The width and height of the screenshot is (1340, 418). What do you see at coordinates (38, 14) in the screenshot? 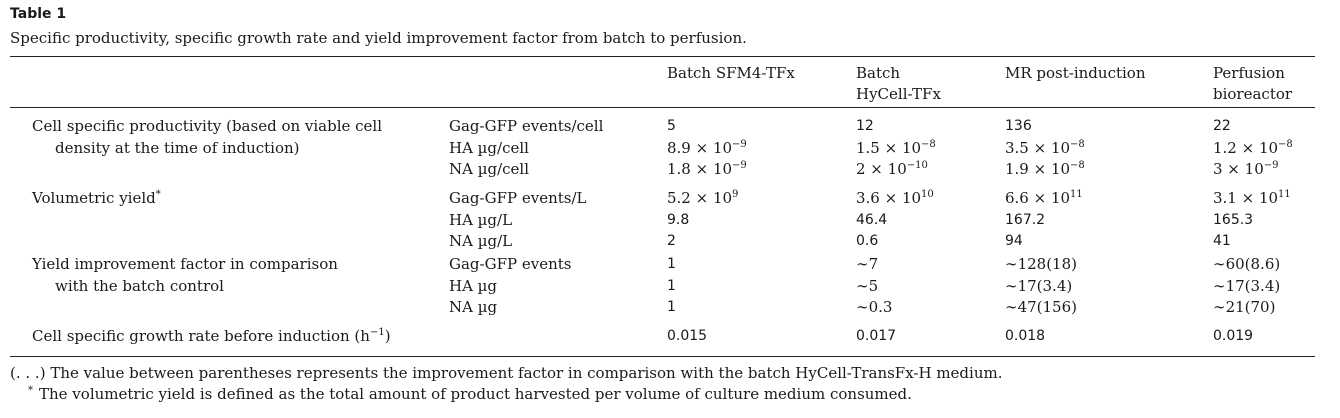
I see `table-label: Table 1` at bounding box center [38, 14].